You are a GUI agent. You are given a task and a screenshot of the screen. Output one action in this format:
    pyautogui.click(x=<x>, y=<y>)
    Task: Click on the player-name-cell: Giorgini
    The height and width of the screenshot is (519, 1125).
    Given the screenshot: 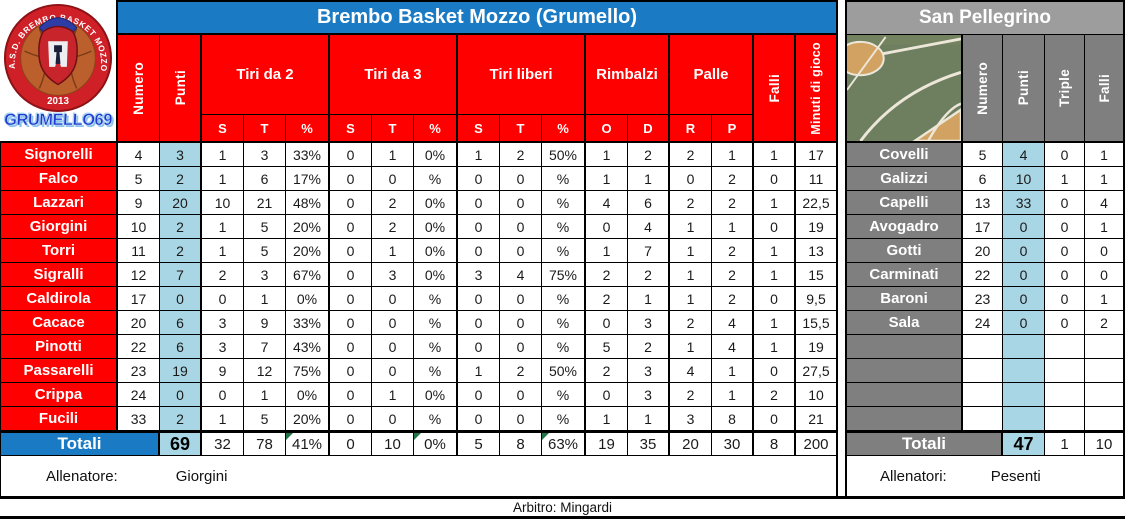 What is the action you would take?
    pyautogui.click(x=59, y=227)
    